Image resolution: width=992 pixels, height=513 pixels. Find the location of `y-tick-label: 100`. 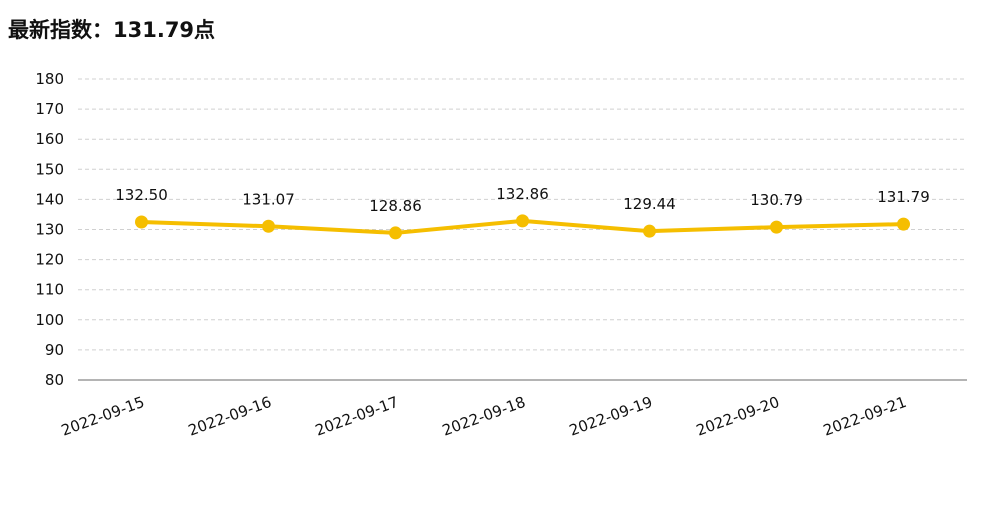

y-tick-label: 100 is located at coordinates (49, 320).